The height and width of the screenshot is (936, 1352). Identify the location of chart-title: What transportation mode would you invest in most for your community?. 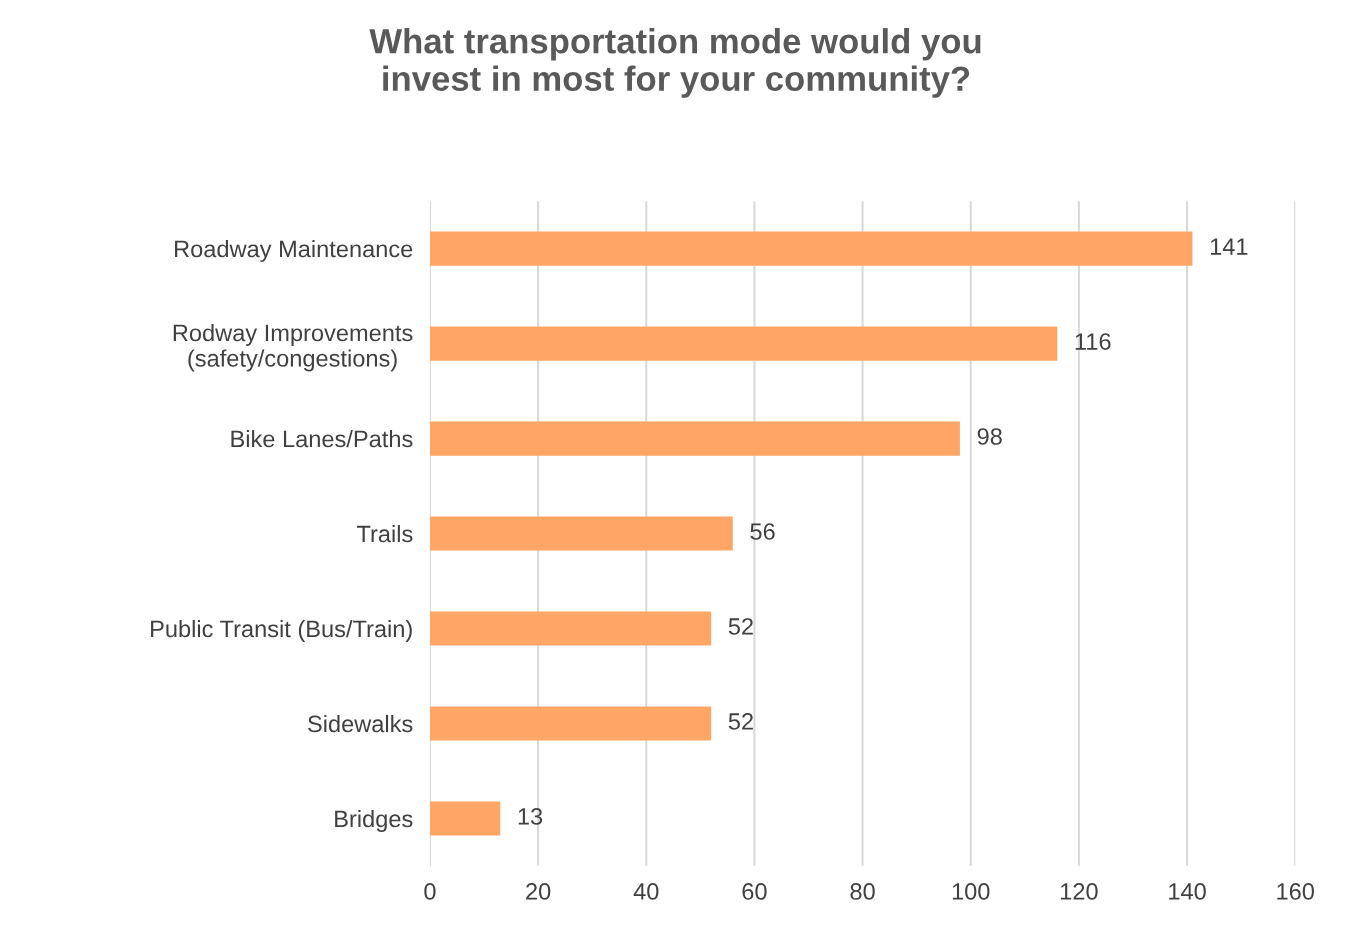
(675, 63).